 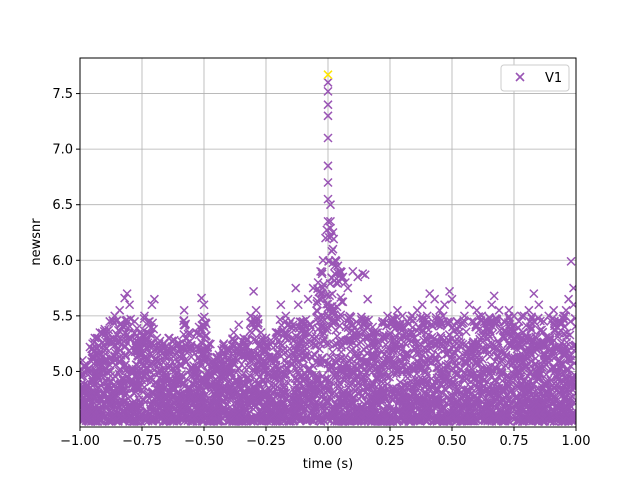 I want to click on y-tick-label: 5.0, so click(x=62, y=372).